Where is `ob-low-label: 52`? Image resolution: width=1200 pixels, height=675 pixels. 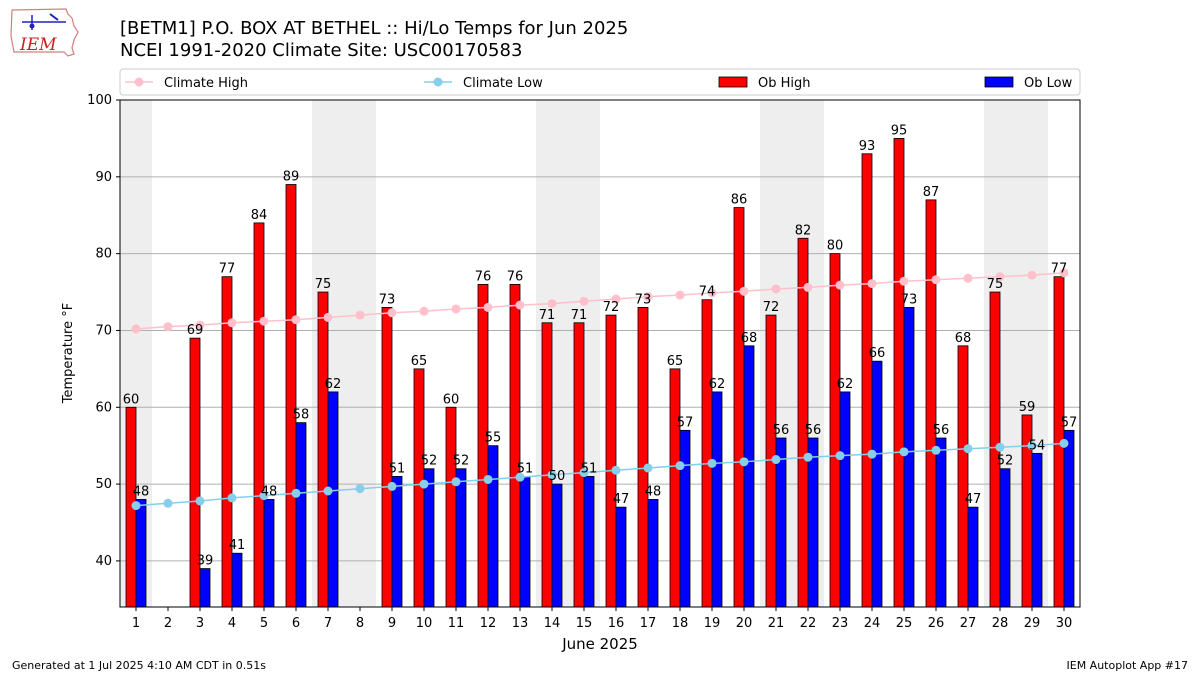 ob-low-label: 52 is located at coordinates (461, 461).